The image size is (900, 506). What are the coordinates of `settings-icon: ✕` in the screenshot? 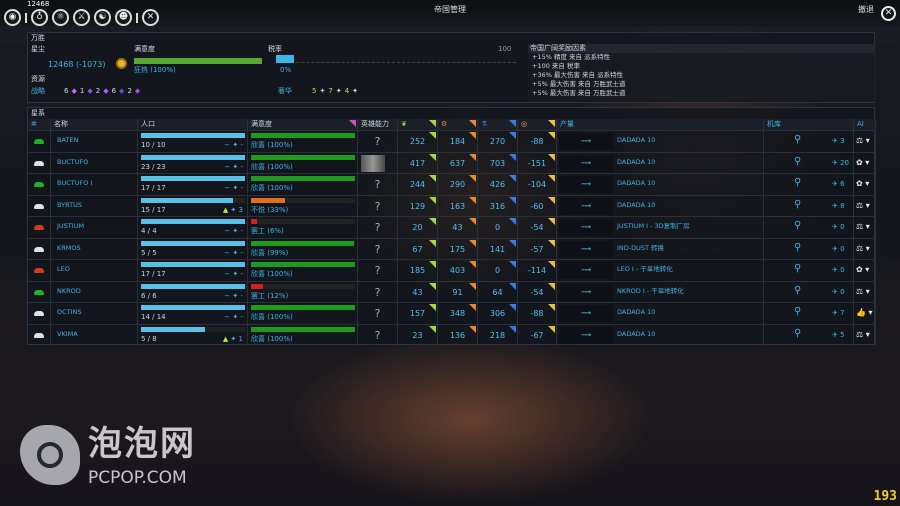 It's located at (150, 17).